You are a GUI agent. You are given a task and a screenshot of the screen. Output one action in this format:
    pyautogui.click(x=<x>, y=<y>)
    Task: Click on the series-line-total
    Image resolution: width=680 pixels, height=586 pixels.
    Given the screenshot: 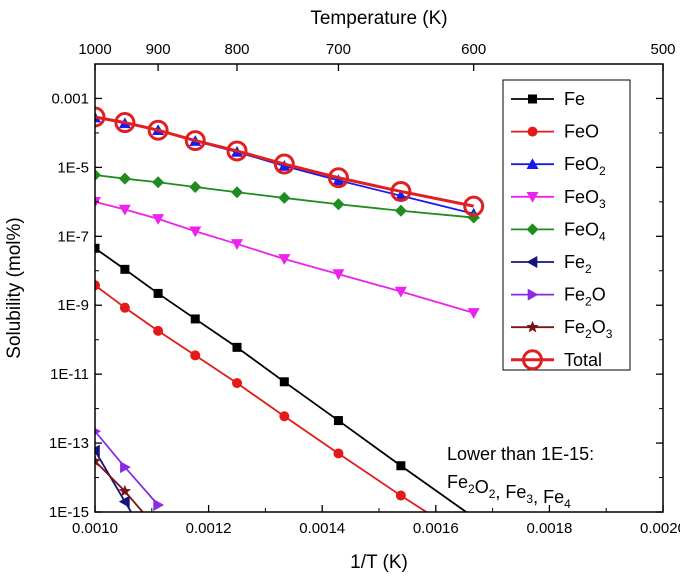 What is the action you would take?
    pyautogui.click(x=284, y=161)
    